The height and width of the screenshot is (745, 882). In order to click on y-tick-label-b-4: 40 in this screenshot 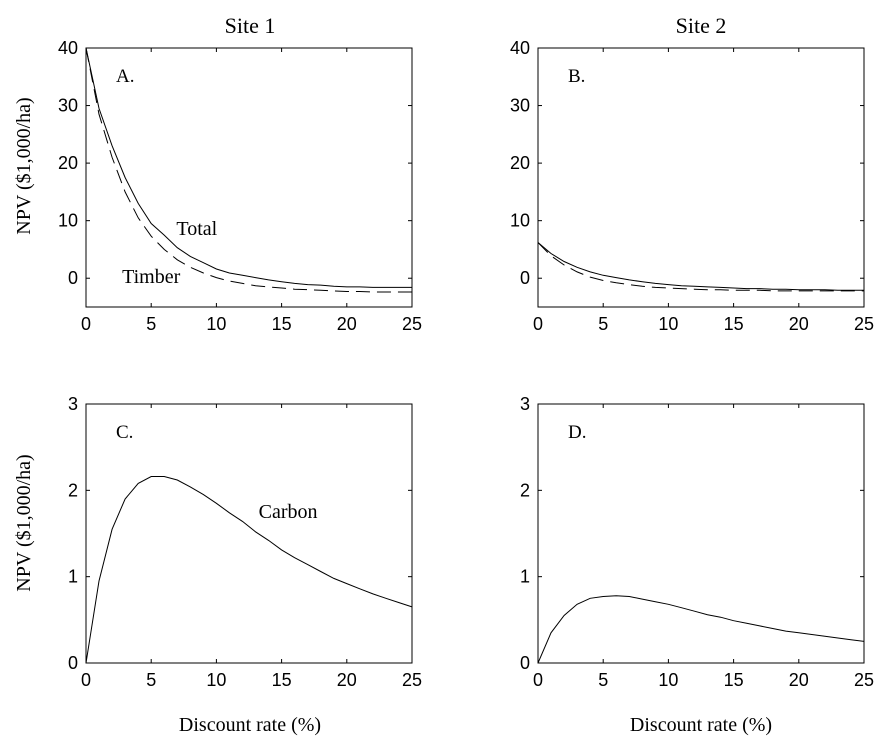, I will do `click(520, 48)`.